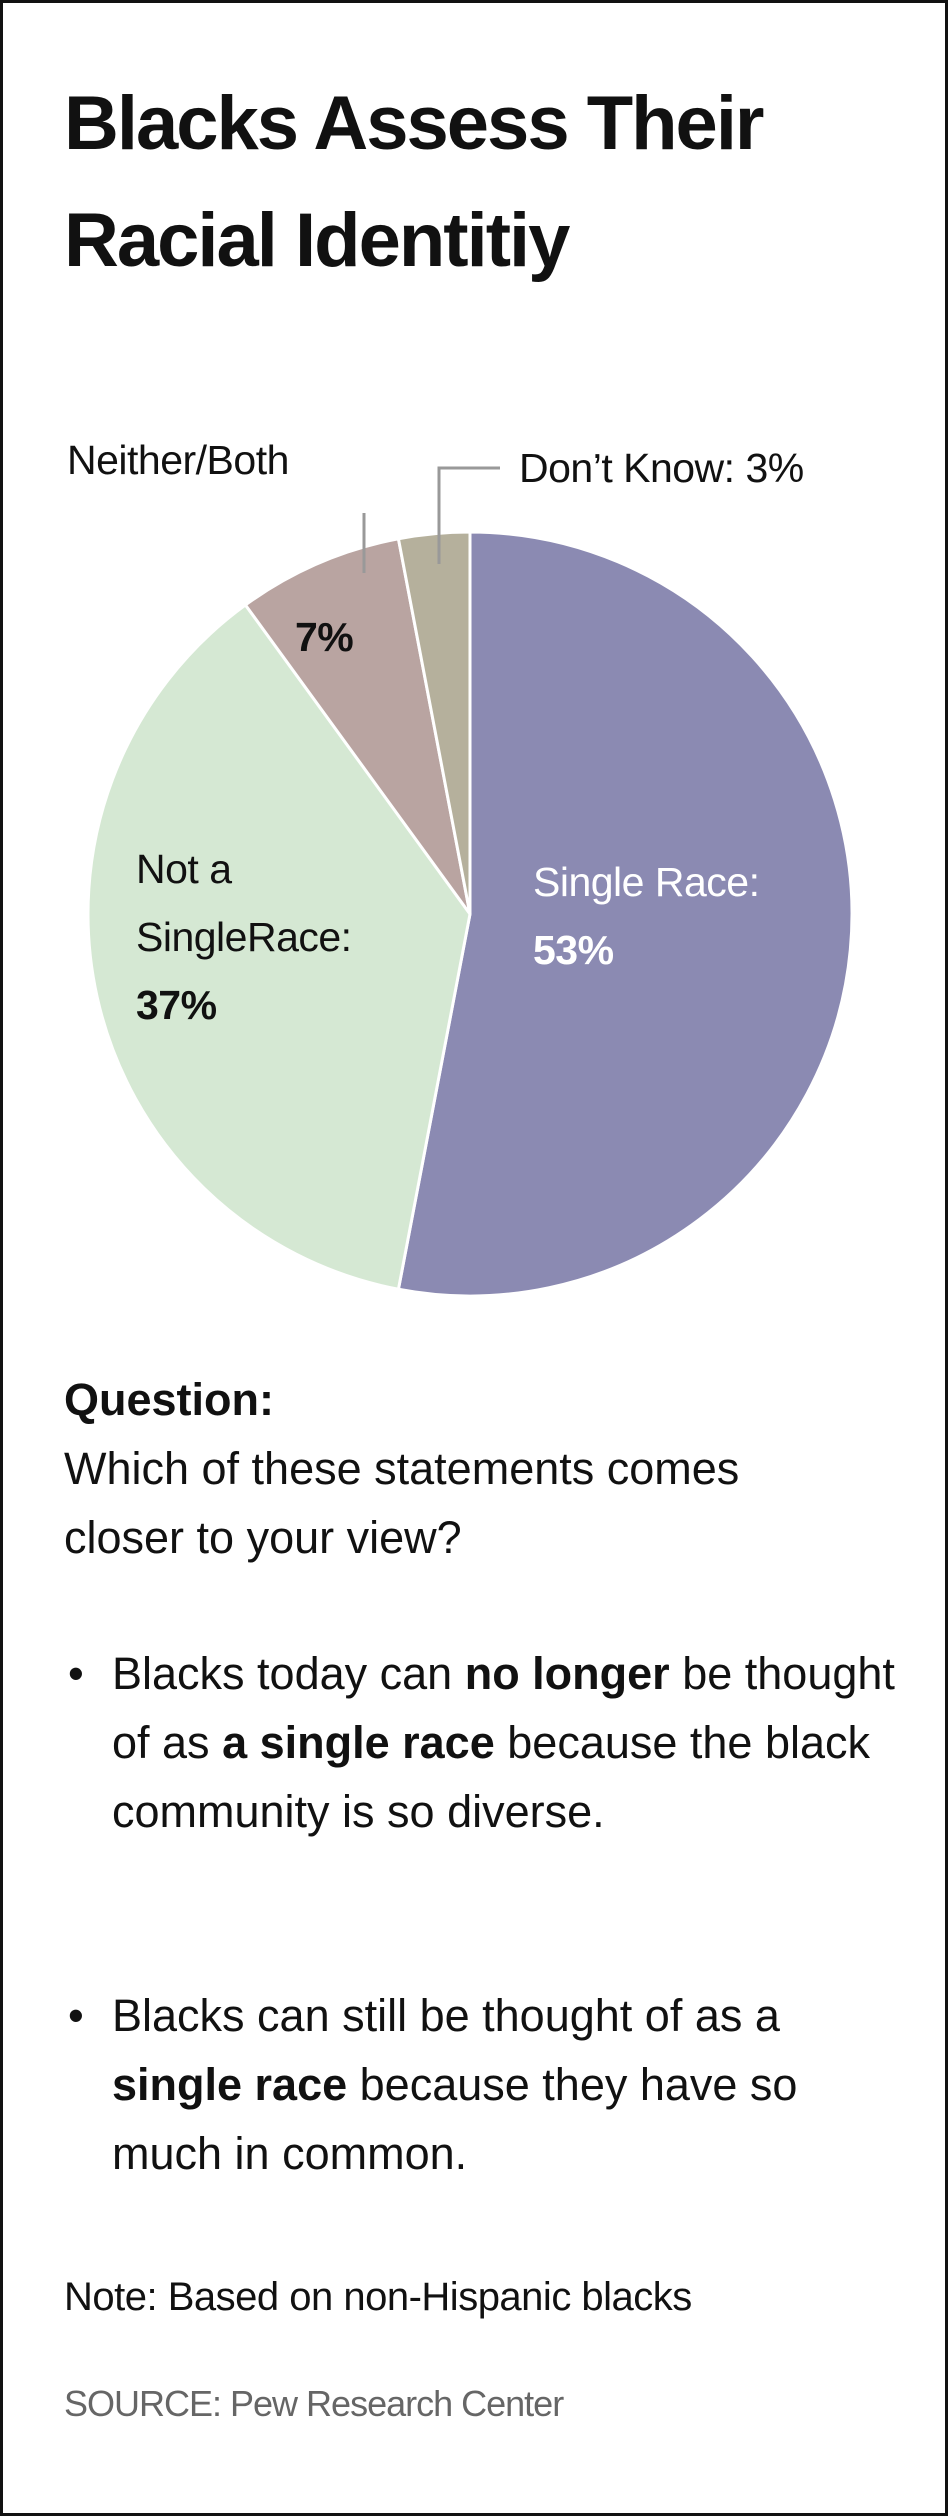 The height and width of the screenshot is (2516, 948). What do you see at coordinates (282, 1673) in the screenshot?
I see `text-segment: Blacks today can` at bounding box center [282, 1673].